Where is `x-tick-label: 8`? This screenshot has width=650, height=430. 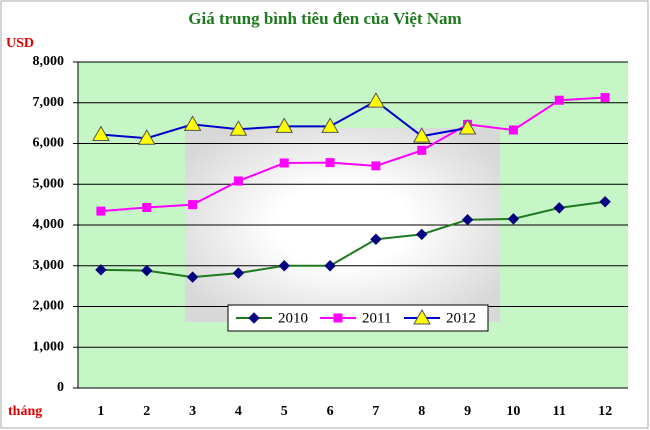 x-tick-label: 8 is located at coordinates (421, 411).